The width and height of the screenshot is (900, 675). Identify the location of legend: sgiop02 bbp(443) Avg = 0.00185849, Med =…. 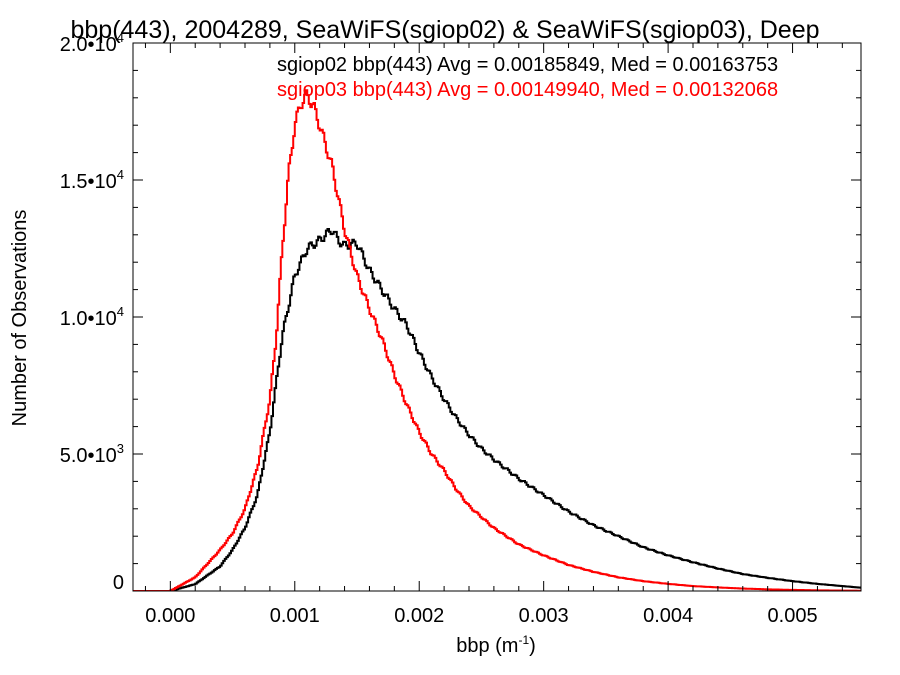
(527, 77).